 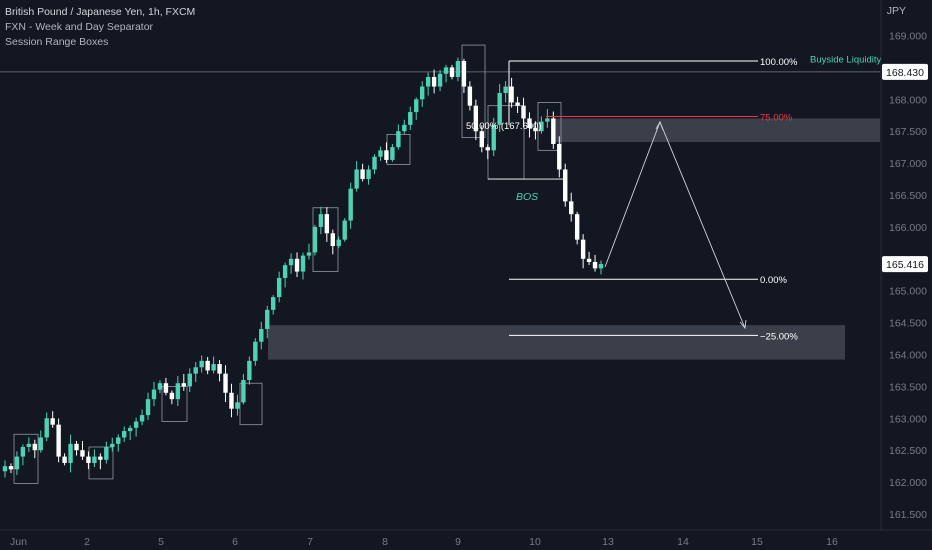 I want to click on time-tick-label: 6, so click(x=235, y=542).